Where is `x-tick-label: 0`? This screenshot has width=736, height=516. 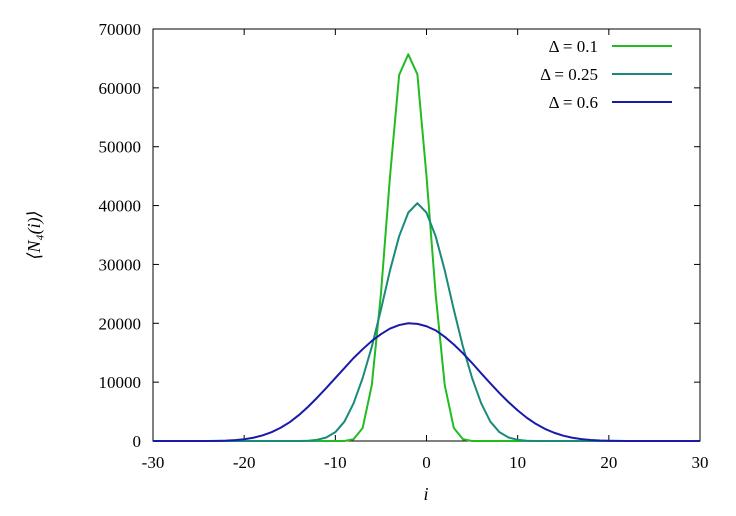
x-tick-label: 0 is located at coordinates (426, 462).